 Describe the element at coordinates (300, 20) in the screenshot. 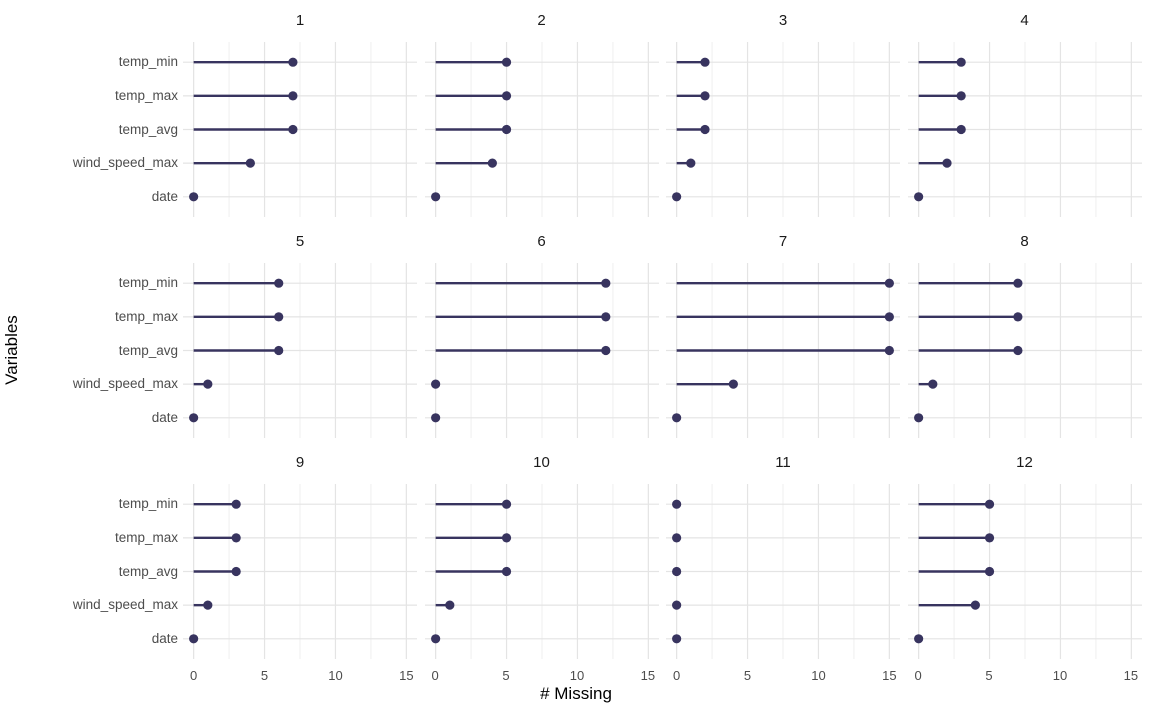

I see `facet-title: 1` at that location.